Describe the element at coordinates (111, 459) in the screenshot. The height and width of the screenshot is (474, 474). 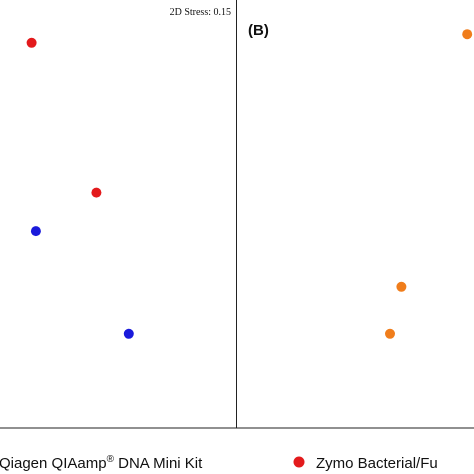
I see `legend-label-qiagen-sup: ®` at that location.